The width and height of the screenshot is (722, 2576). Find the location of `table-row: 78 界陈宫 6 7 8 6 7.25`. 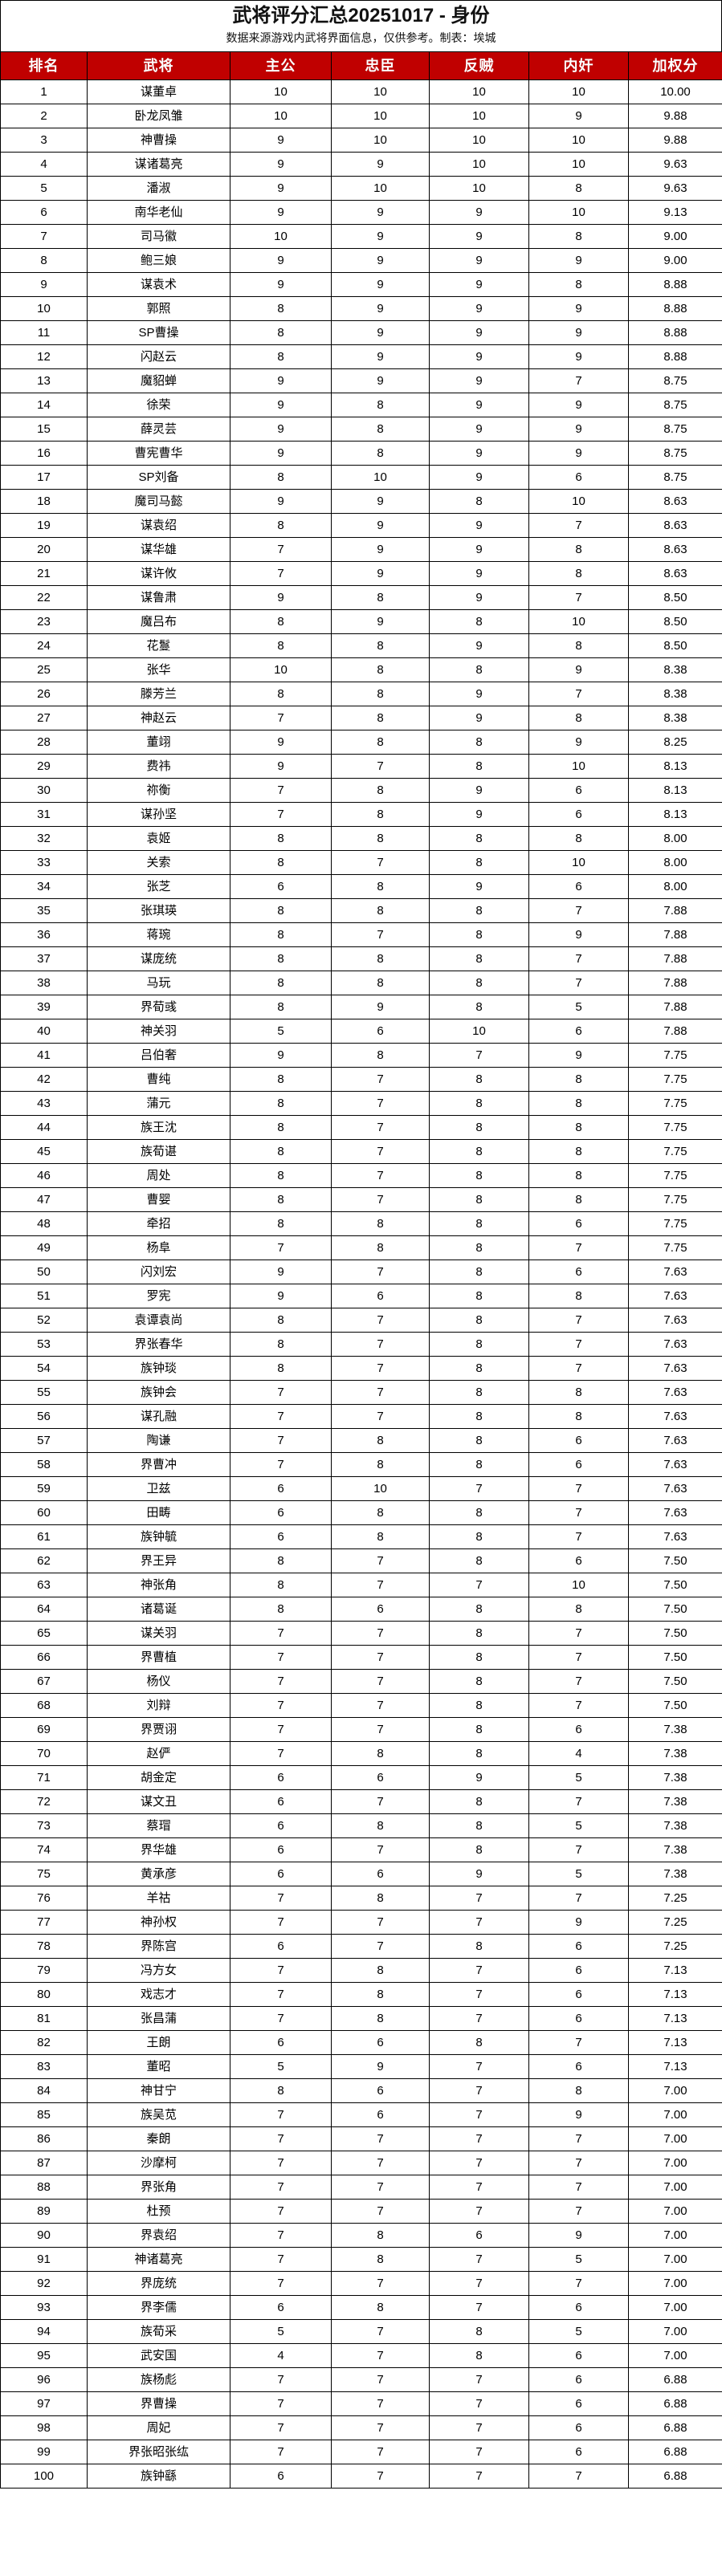

table-row: 78 界陈宫 6 7 8 6 7.25 is located at coordinates (361, 1946).